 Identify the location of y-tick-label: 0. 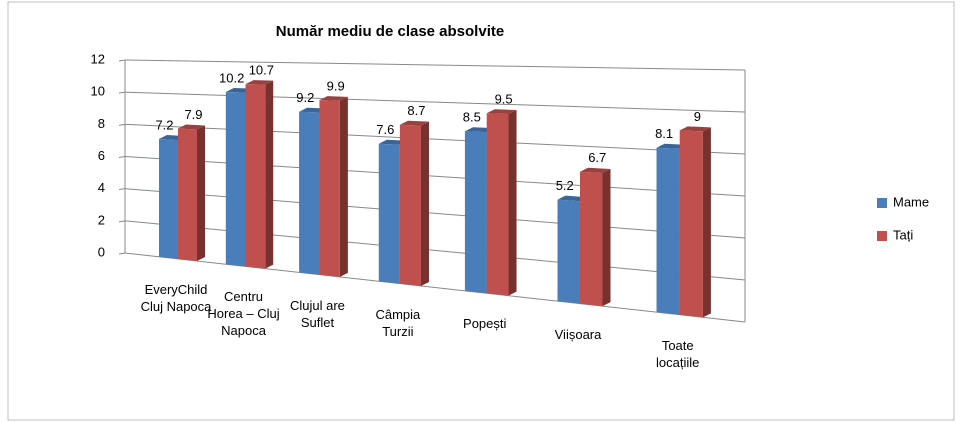
(101, 251).